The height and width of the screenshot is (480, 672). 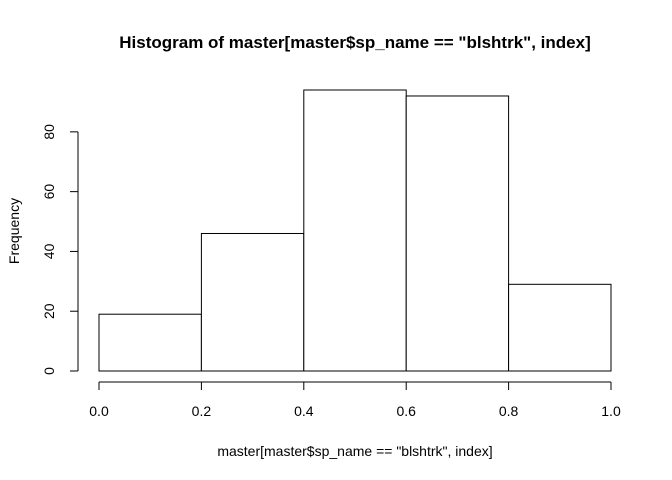 I want to click on y-axis: 0 20 40 60 80, so click(x=60, y=249).